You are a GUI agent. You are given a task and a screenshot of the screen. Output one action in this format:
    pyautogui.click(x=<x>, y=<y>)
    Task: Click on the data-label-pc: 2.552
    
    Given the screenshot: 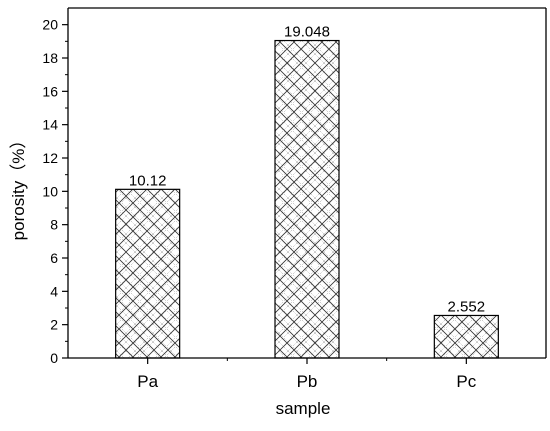 What is the action you would take?
    pyautogui.click(x=467, y=306)
    